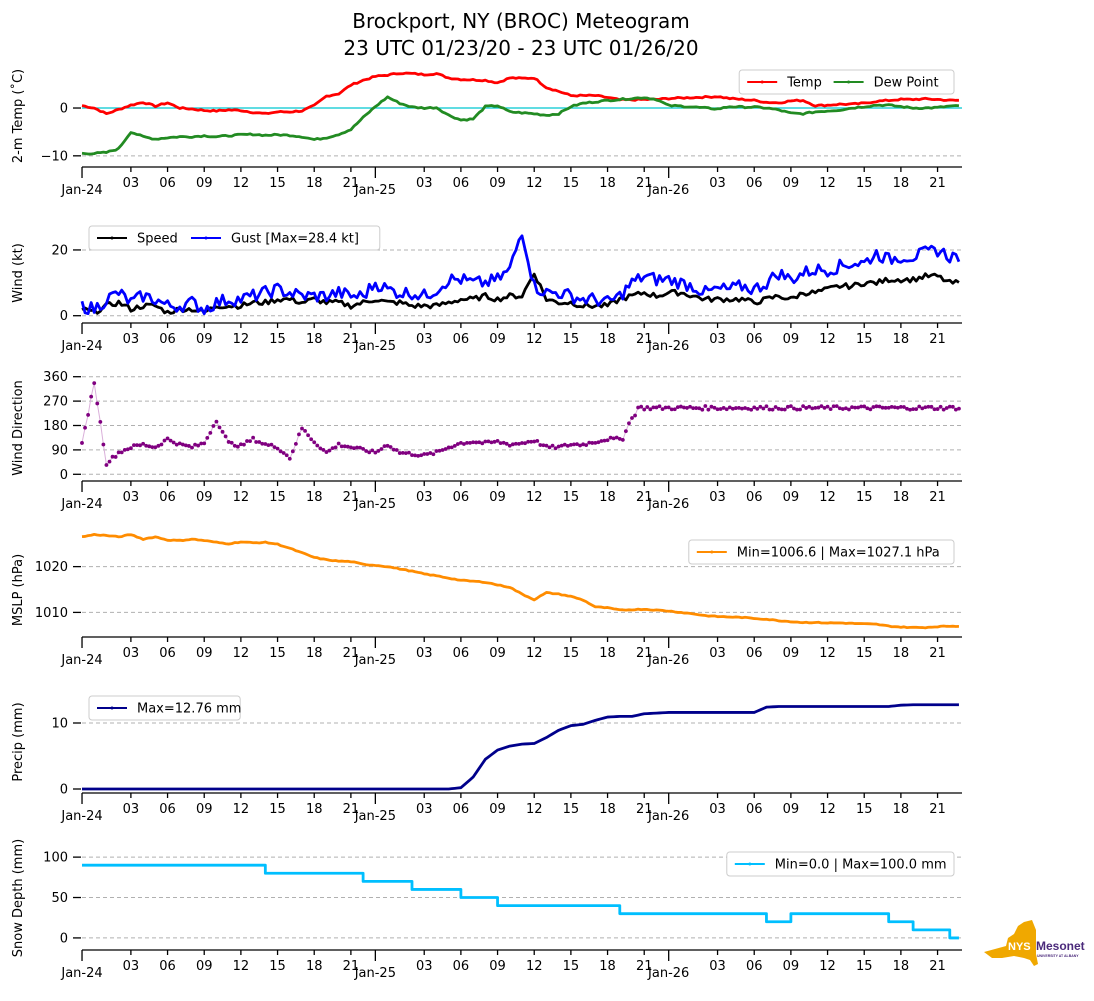 This screenshot has height=1001, width=1094. Describe the element at coordinates (840, 864) in the screenshot. I see `legend-snow: Min=0.0 | Max=100.0 mm` at that location.